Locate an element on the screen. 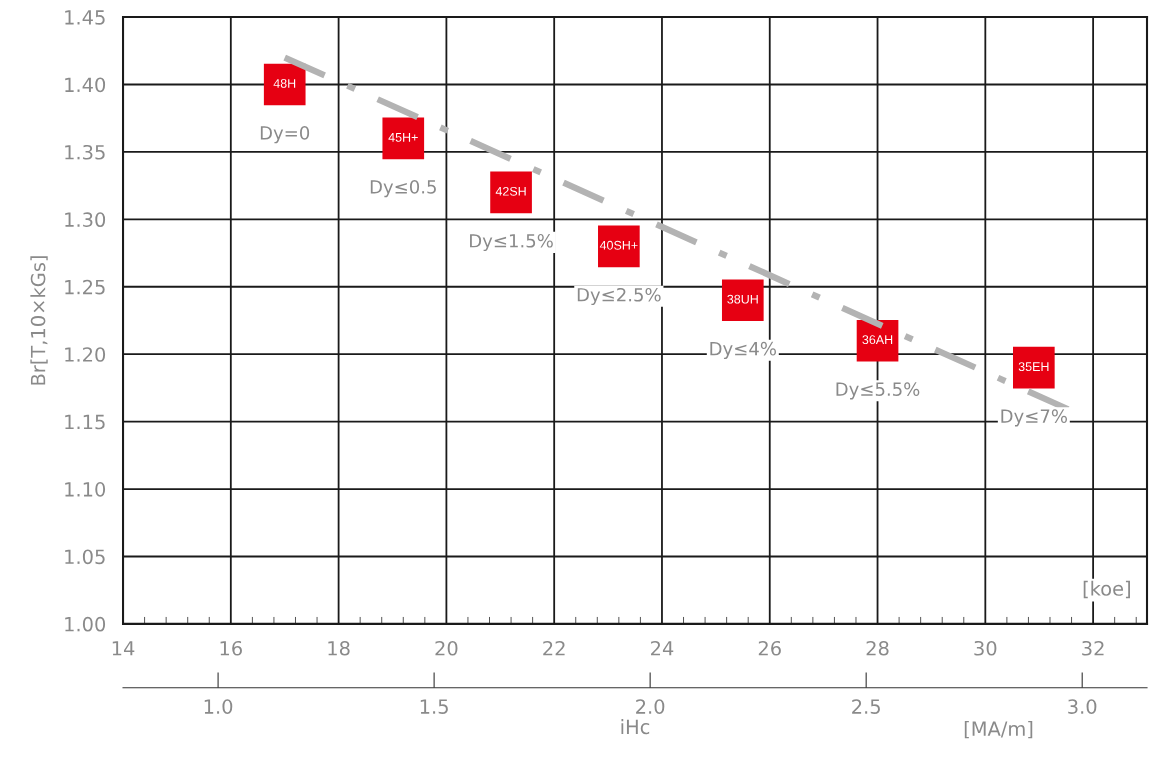 Image resolution: width=1164 pixels, height=776 pixels. annotation: Dy≤1.5% is located at coordinates (511, 242).